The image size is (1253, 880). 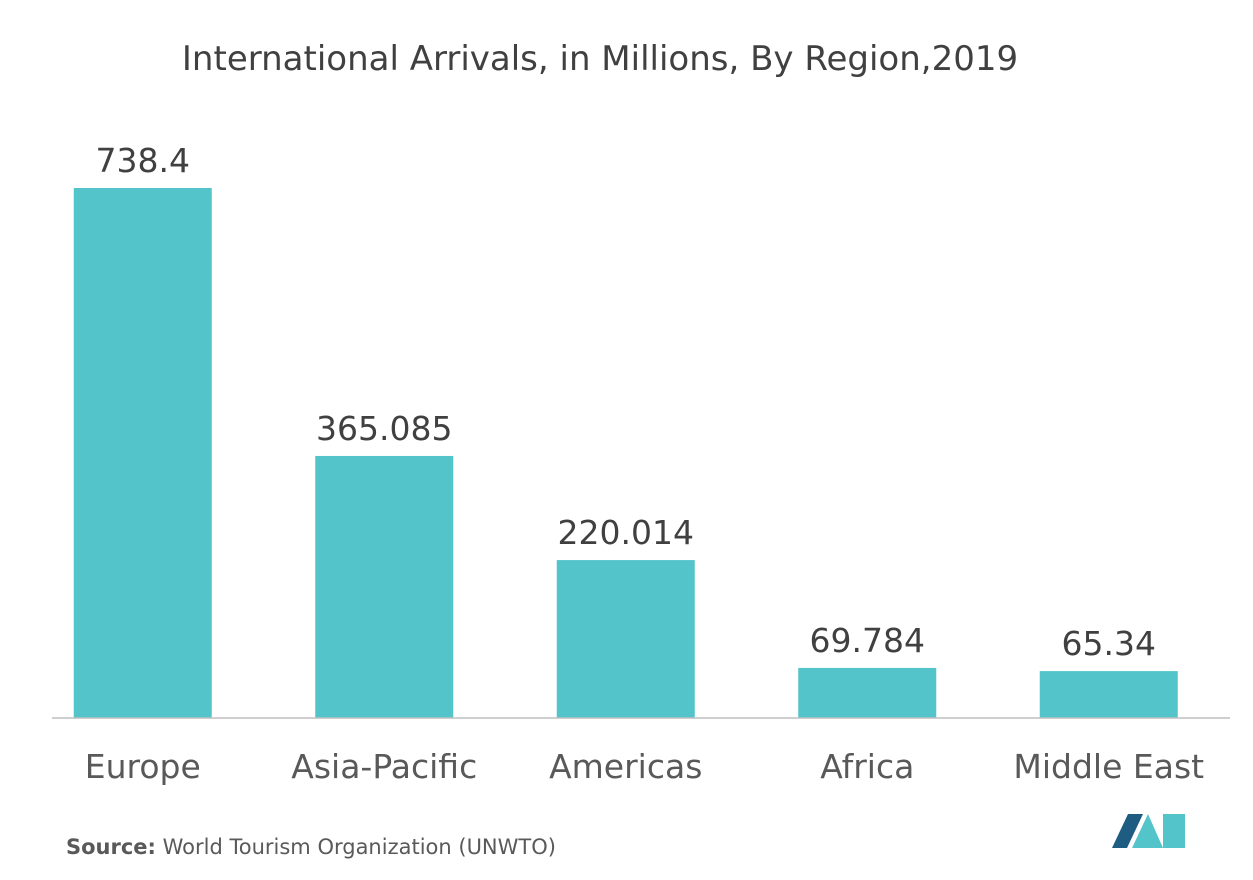 What do you see at coordinates (867, 692) in the screenshot?
I see `bar-africa` at bounding box center [867, 692].